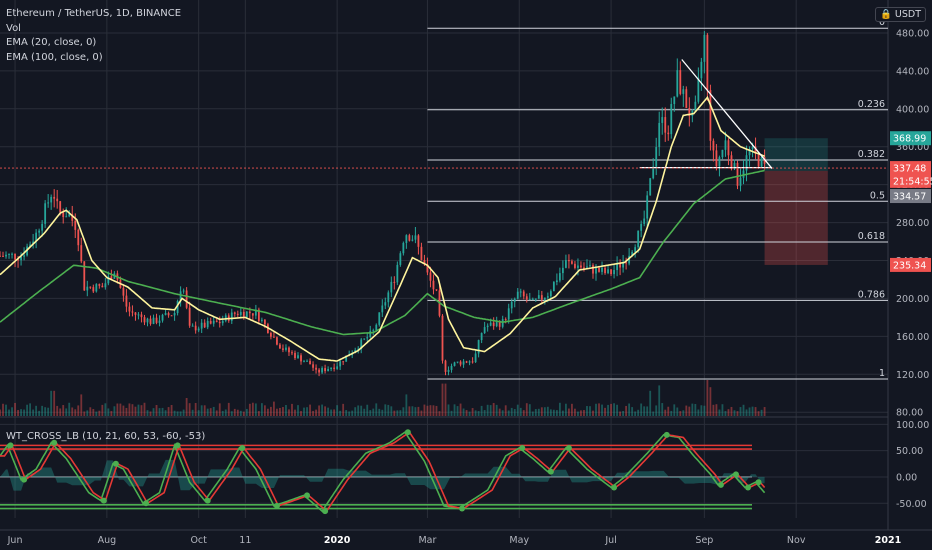 This screenshot has width=932, height=550. What do you see at coordinates (796, 217) in the screenshot?
I see `stop-zone` at bounding box center [796, 217].